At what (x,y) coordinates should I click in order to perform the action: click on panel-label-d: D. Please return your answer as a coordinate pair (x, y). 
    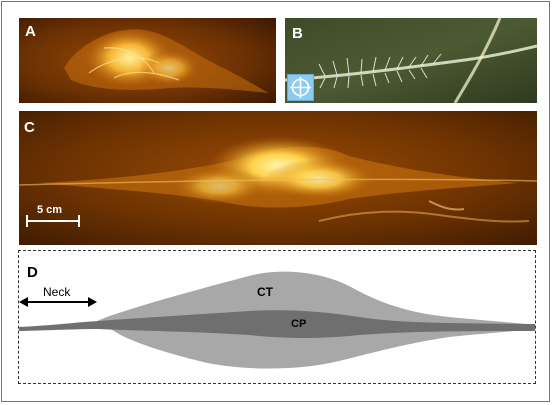
    Looking at the image, I should click on (32, 272).